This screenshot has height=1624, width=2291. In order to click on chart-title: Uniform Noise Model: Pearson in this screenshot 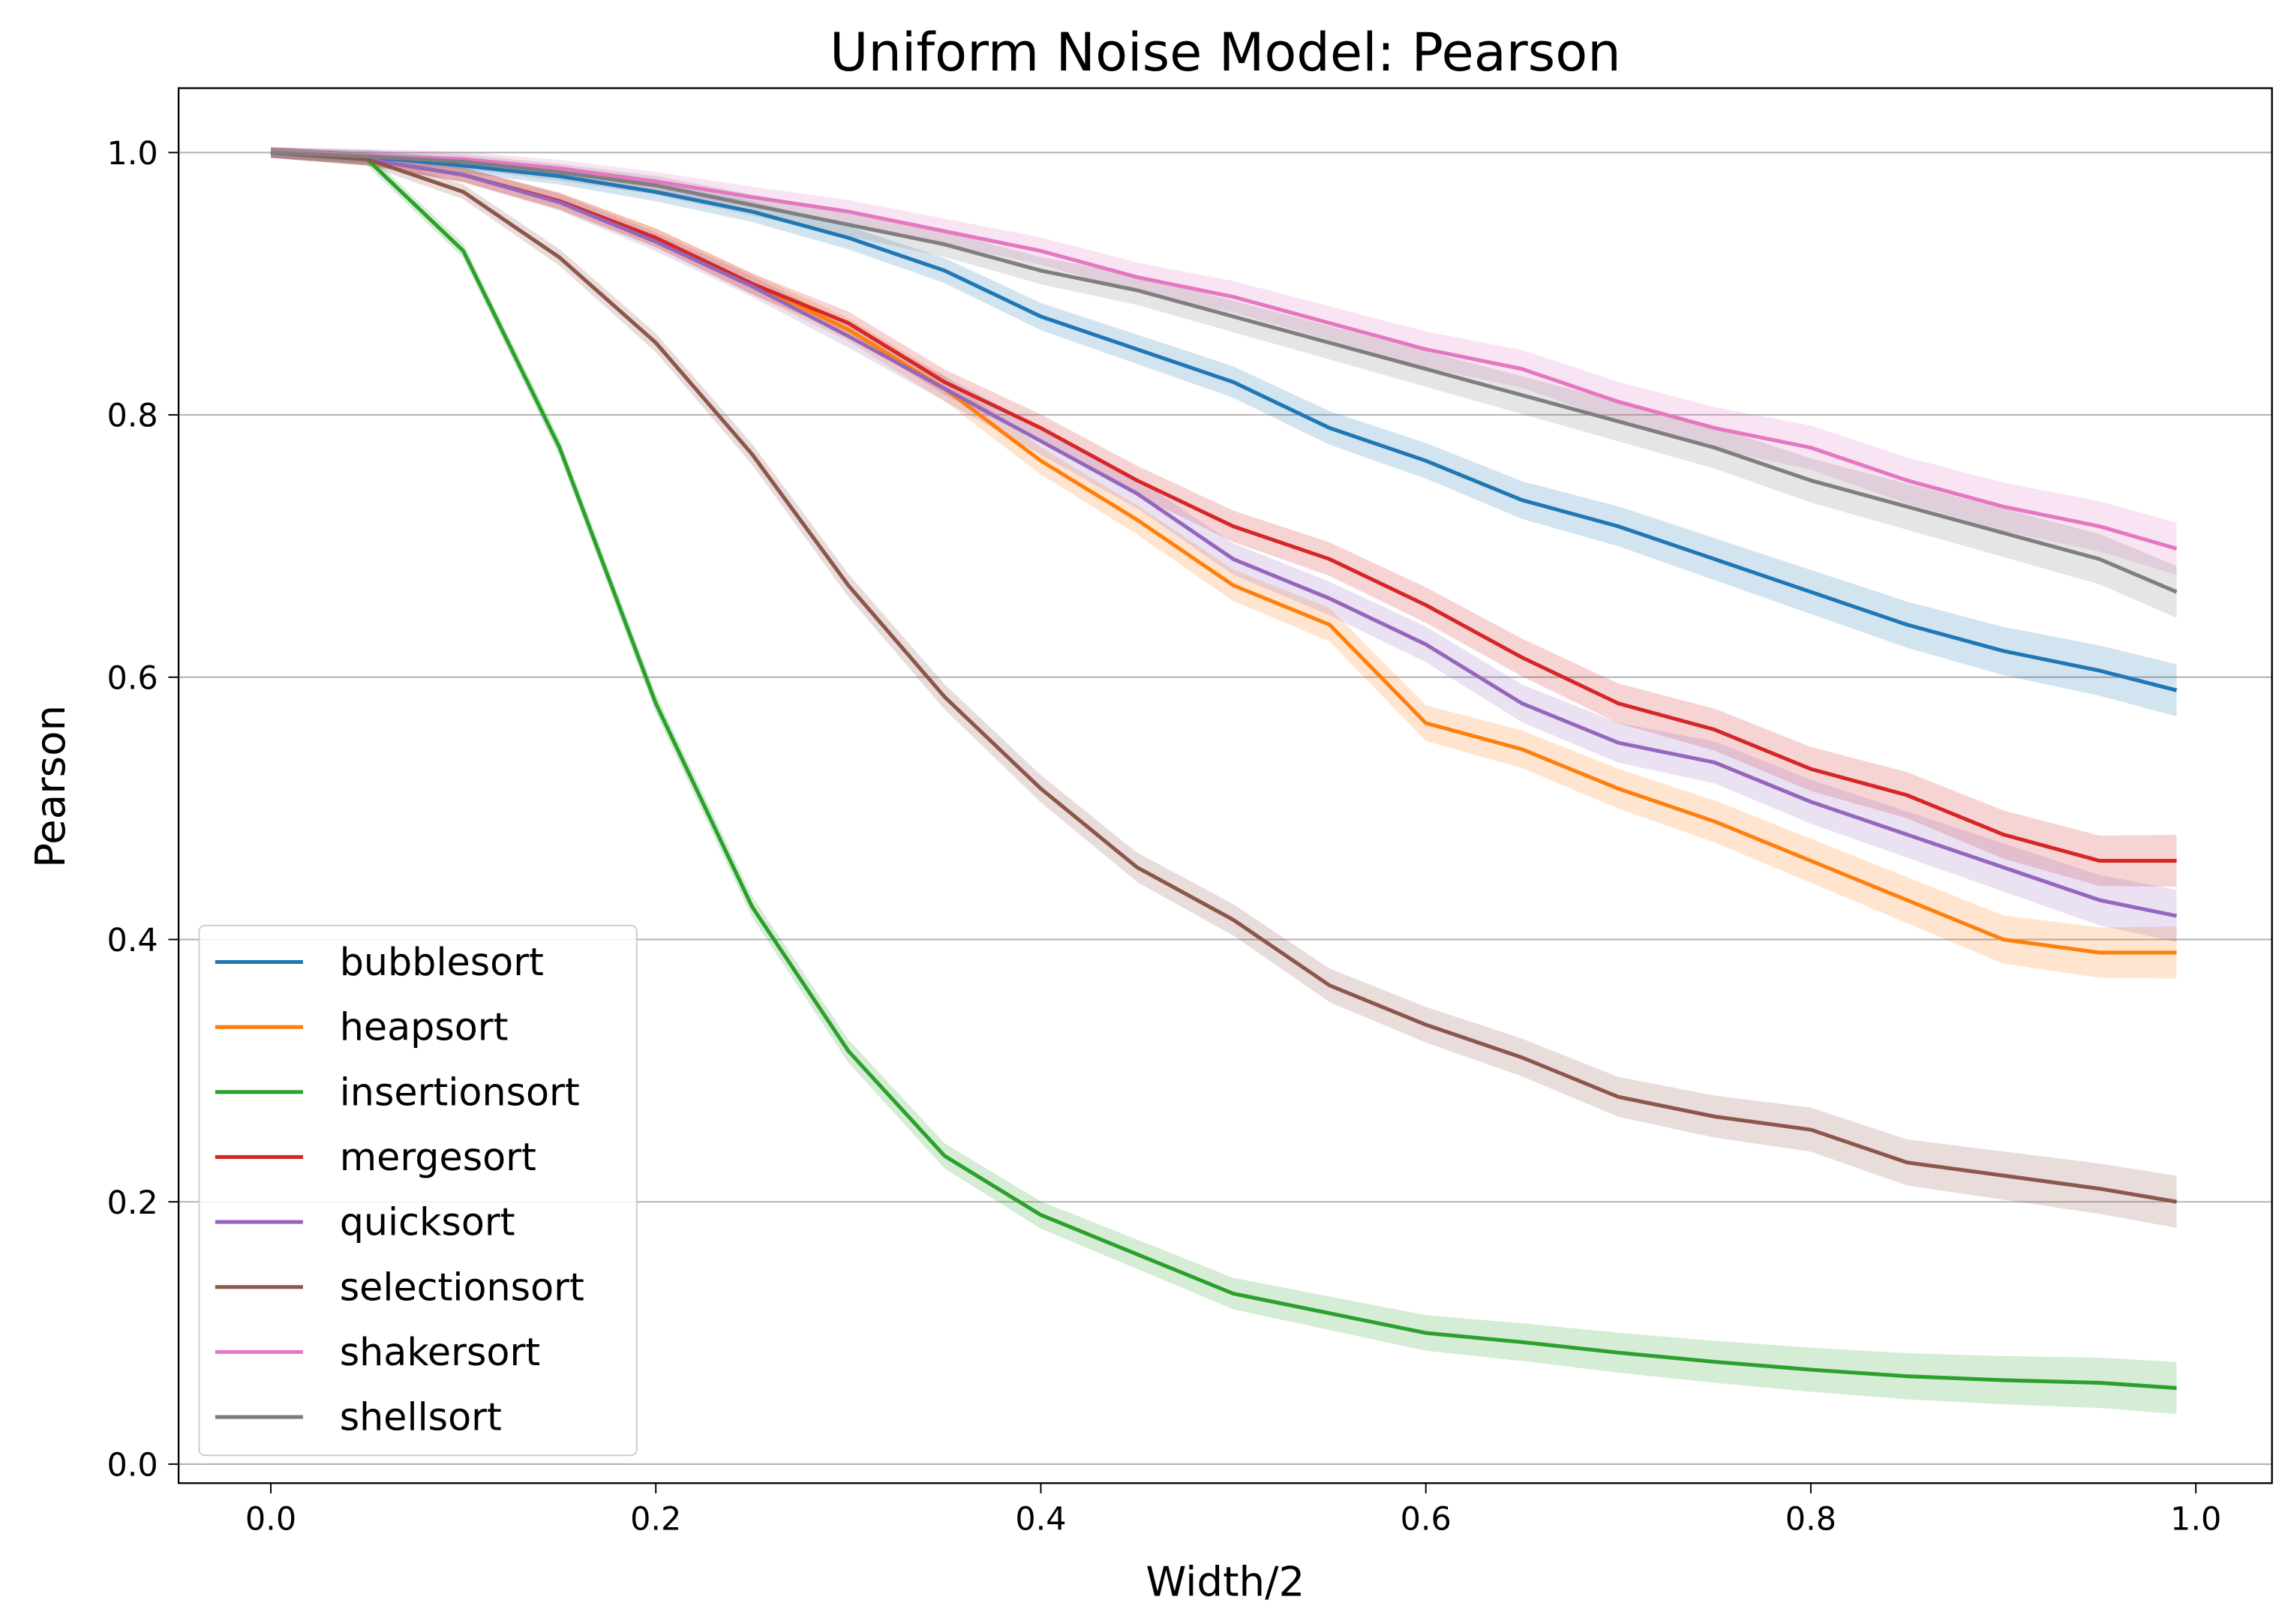, I will do `click(1225, 52)`.